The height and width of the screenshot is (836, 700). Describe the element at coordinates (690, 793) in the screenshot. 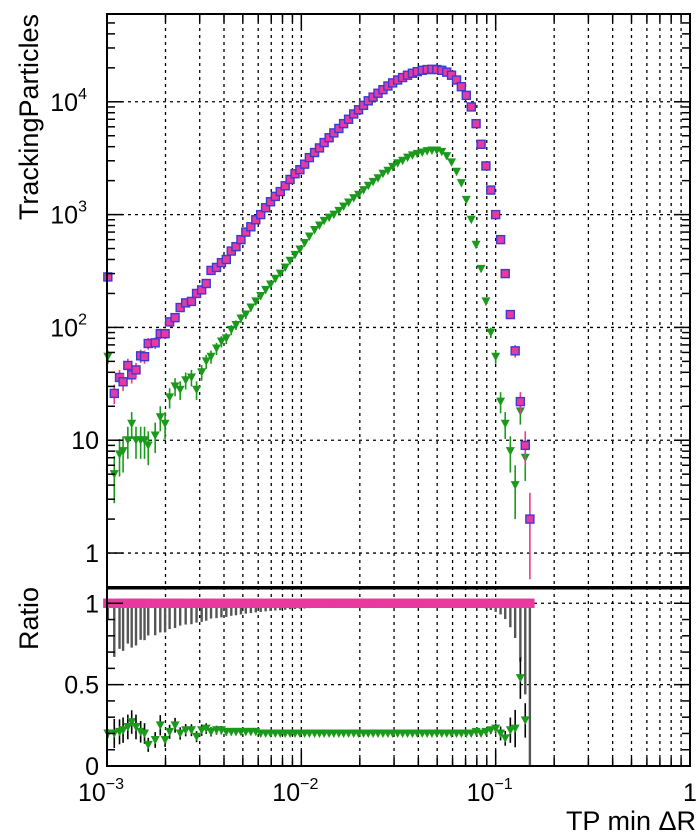

I see `xtick-label: 1` at that location.